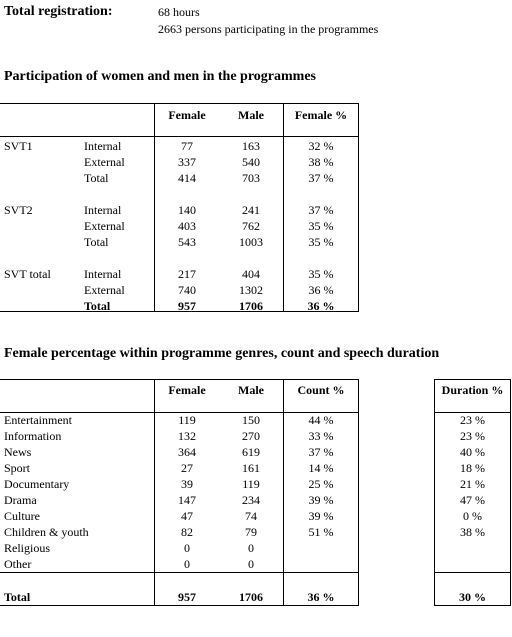 Image resolution: width=512 pixels, height=637 pixels. What do you see at coordinates (472, 452) in the screenshot?
I see `duration-pct-value: 40 %` at bounding box center [472, 452].